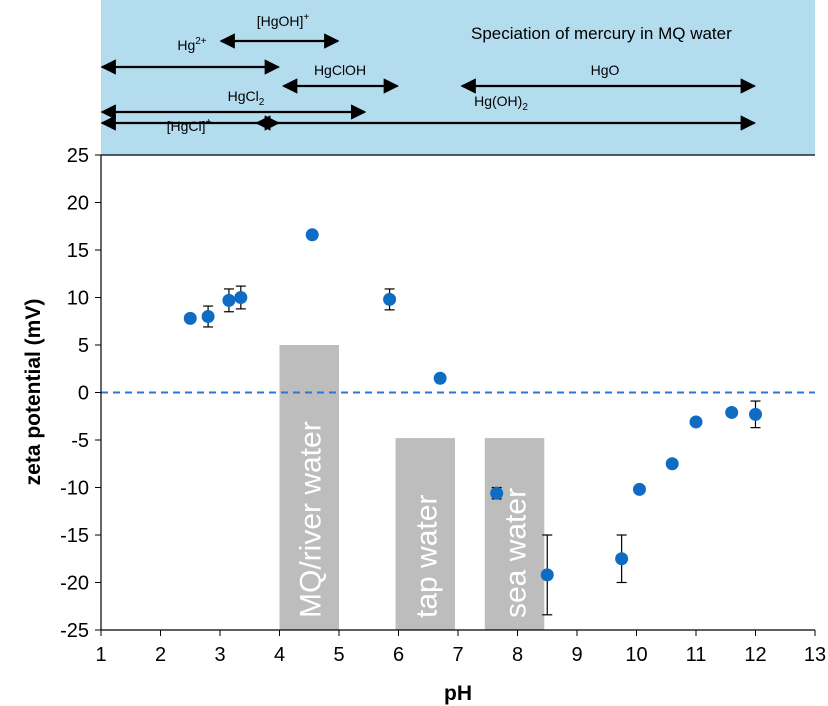 Image resolution: width=828 pixels, height=706 pixels. Describe the element at coordinates (74, 489) in the screenshot. I see `y-tick-label: -10` at that location.